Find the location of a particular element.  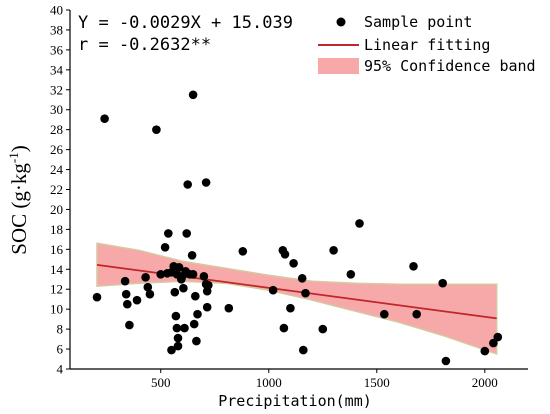

y-tick-label: 14 is located at coordinates (57, 269).